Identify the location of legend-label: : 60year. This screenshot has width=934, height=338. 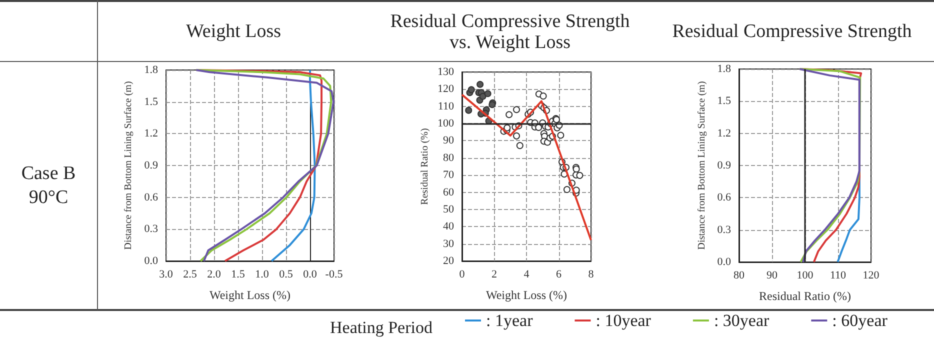
(860, 320).